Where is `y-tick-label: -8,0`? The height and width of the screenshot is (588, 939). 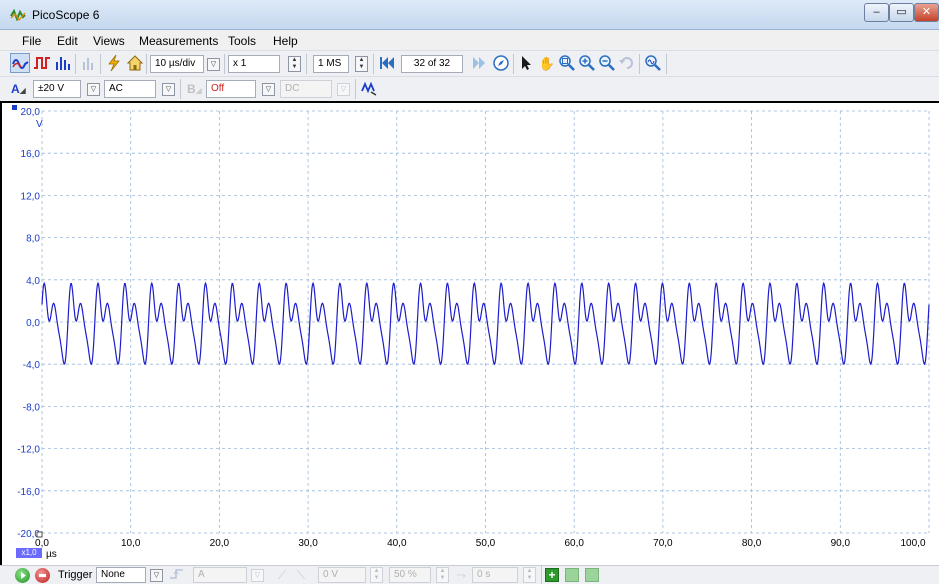 y-tick-label: -8,0 is located at coordinates (32, 407).